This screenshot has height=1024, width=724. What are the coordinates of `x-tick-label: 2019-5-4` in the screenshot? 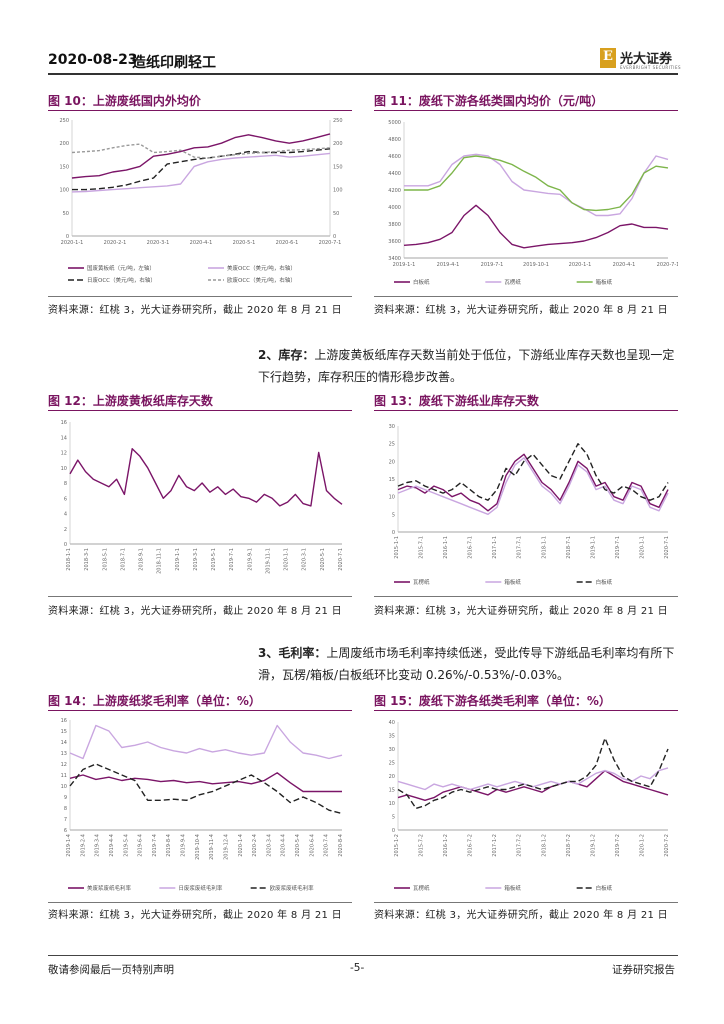 It's located at (126, 845).